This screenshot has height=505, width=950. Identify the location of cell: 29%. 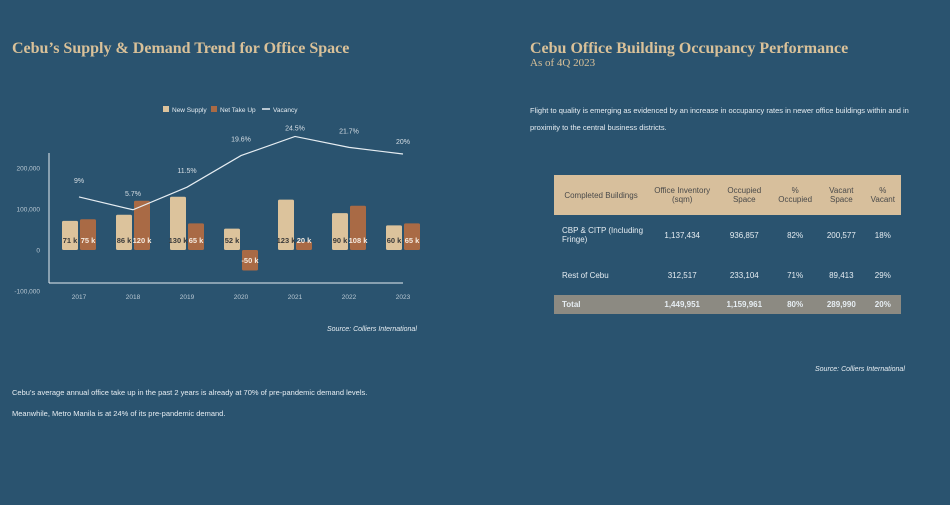
(882, 275).